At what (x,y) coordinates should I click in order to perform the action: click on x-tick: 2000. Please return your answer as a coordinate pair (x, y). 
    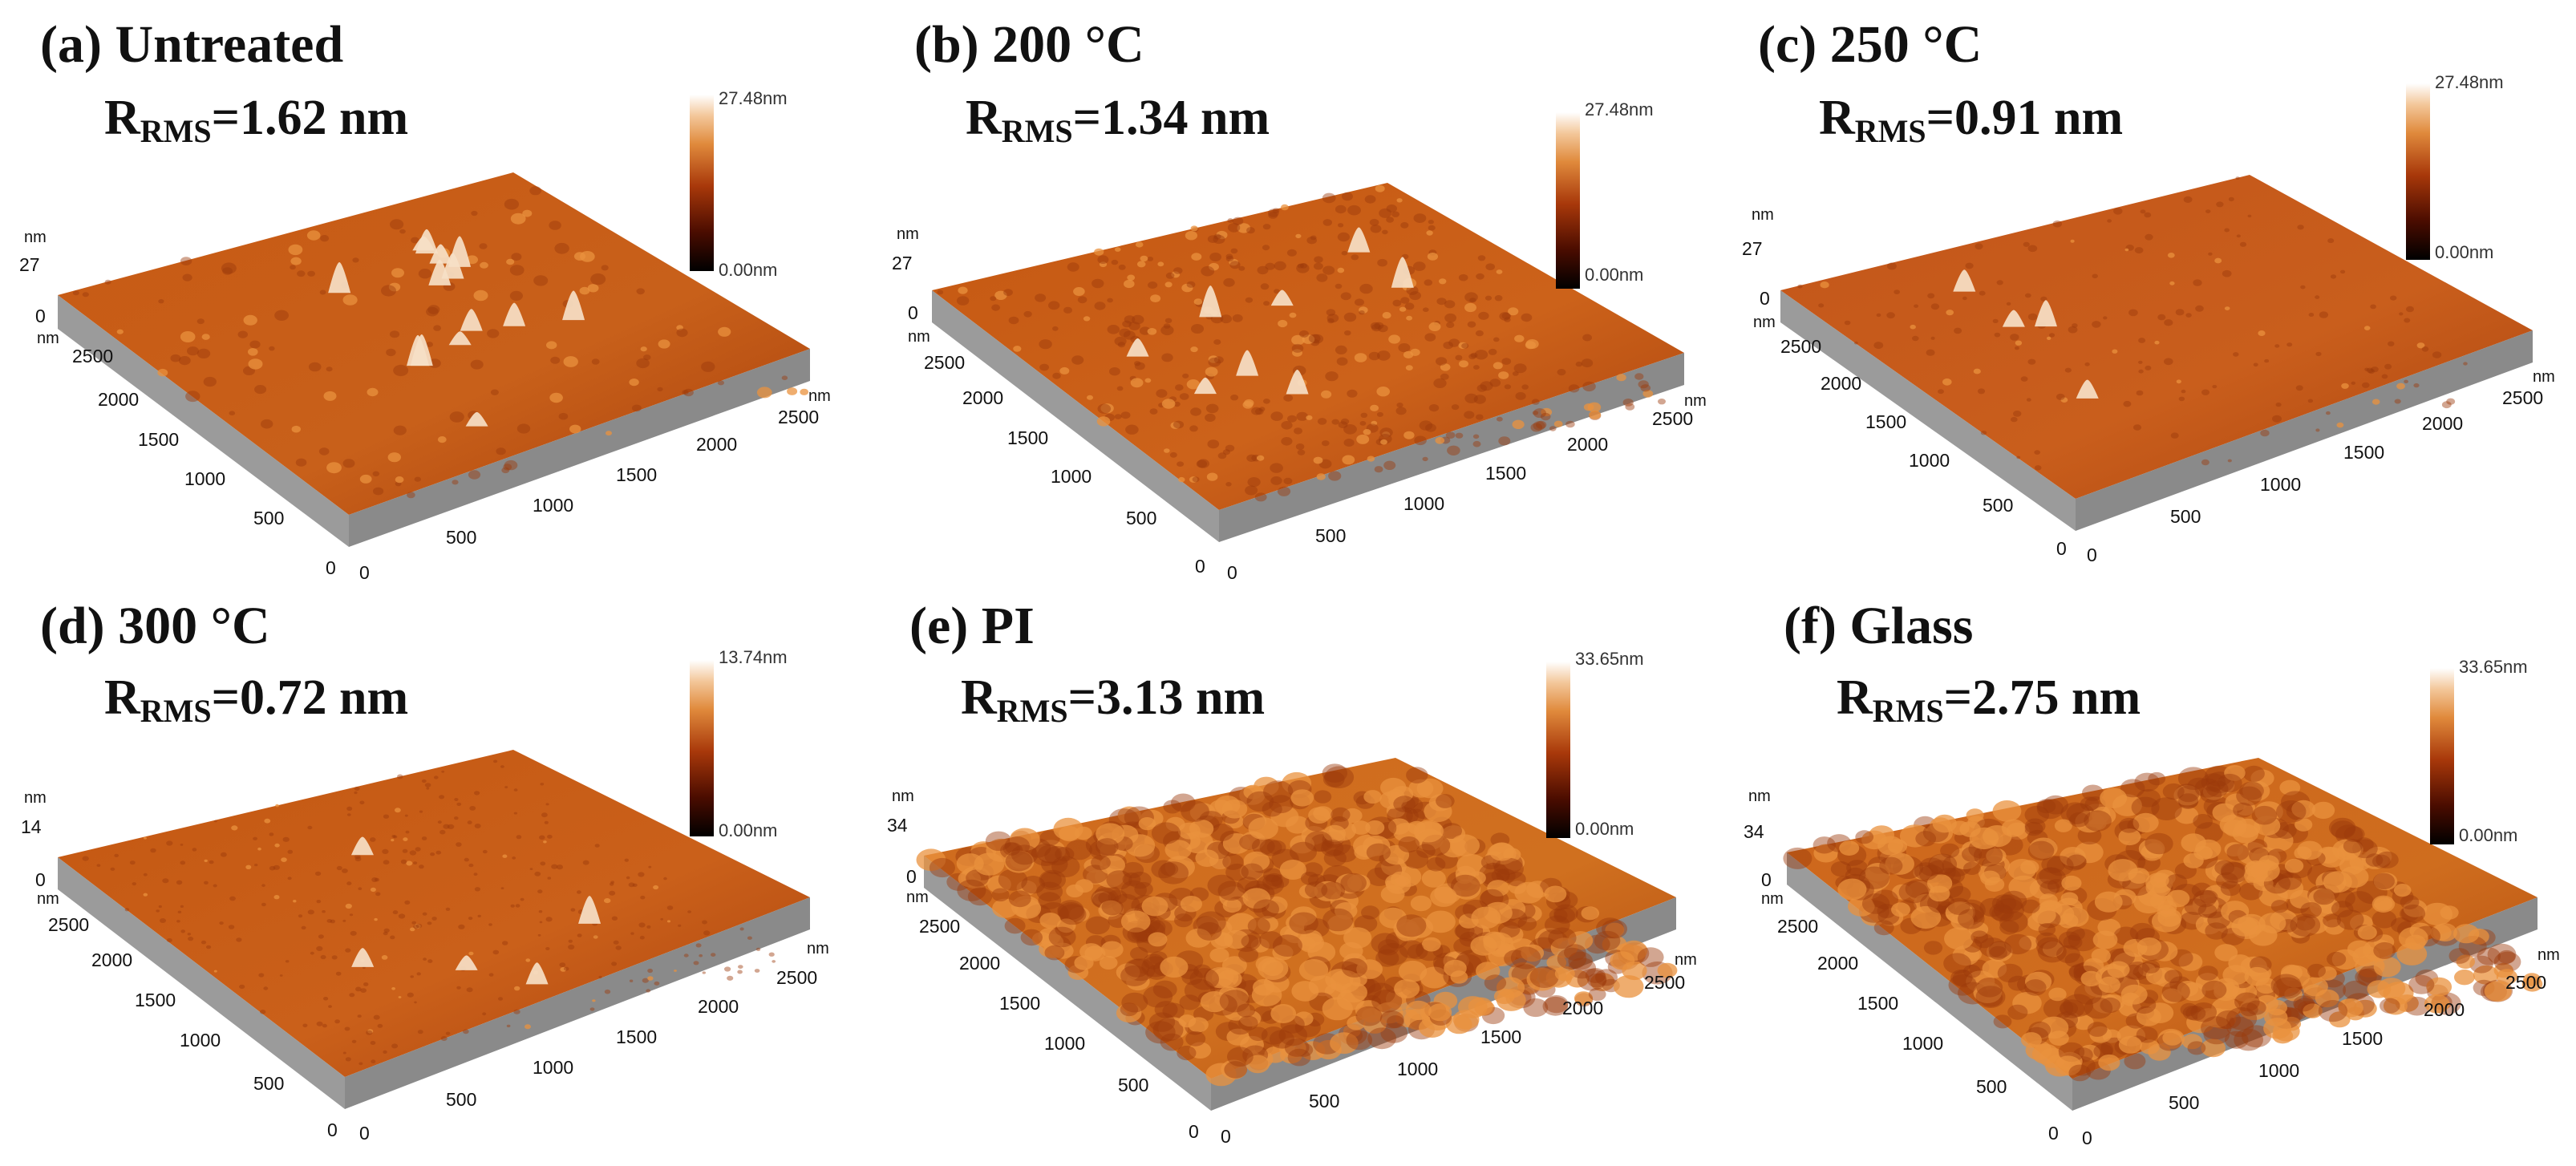
    Looking at the image, I should click on (2444, 1009).